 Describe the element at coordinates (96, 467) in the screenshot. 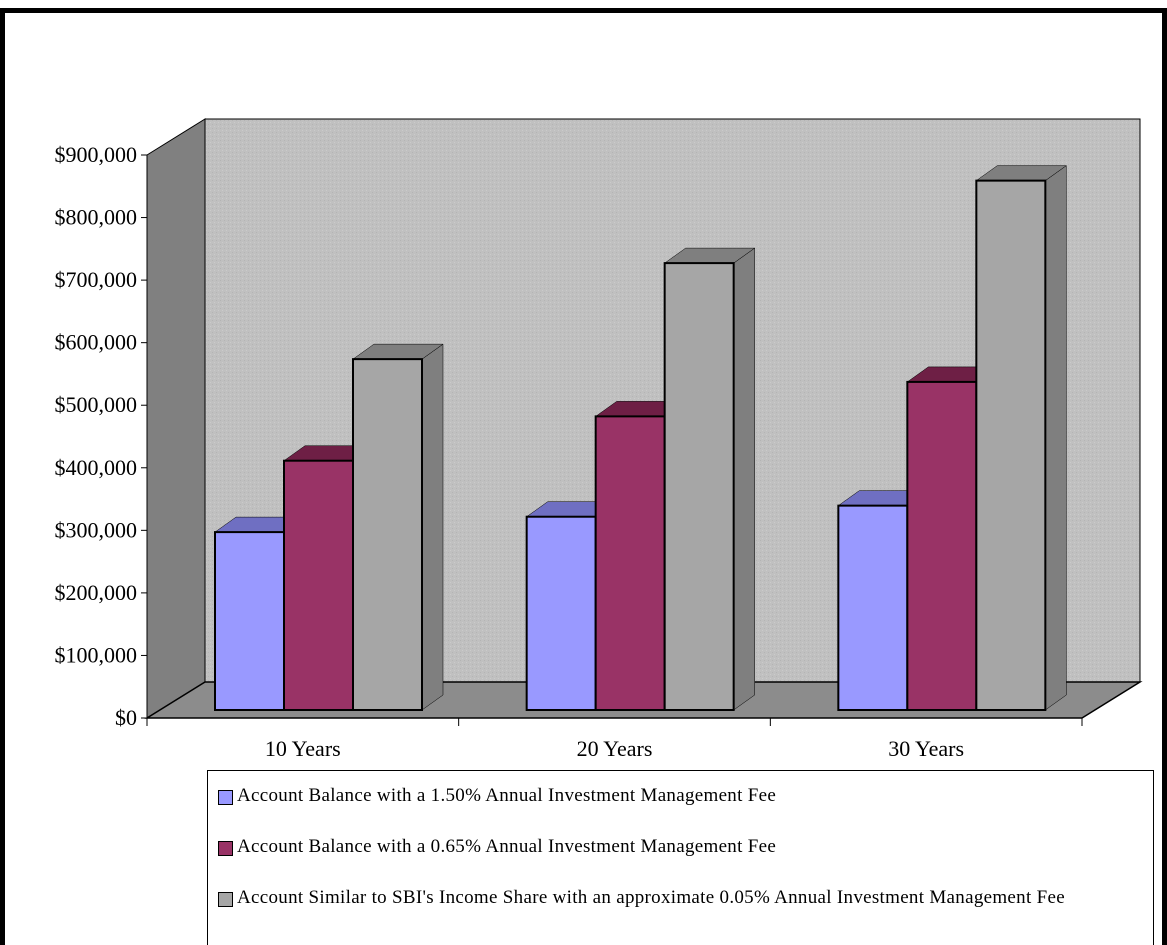

I see `y-tick-label: $400,000` at that location.